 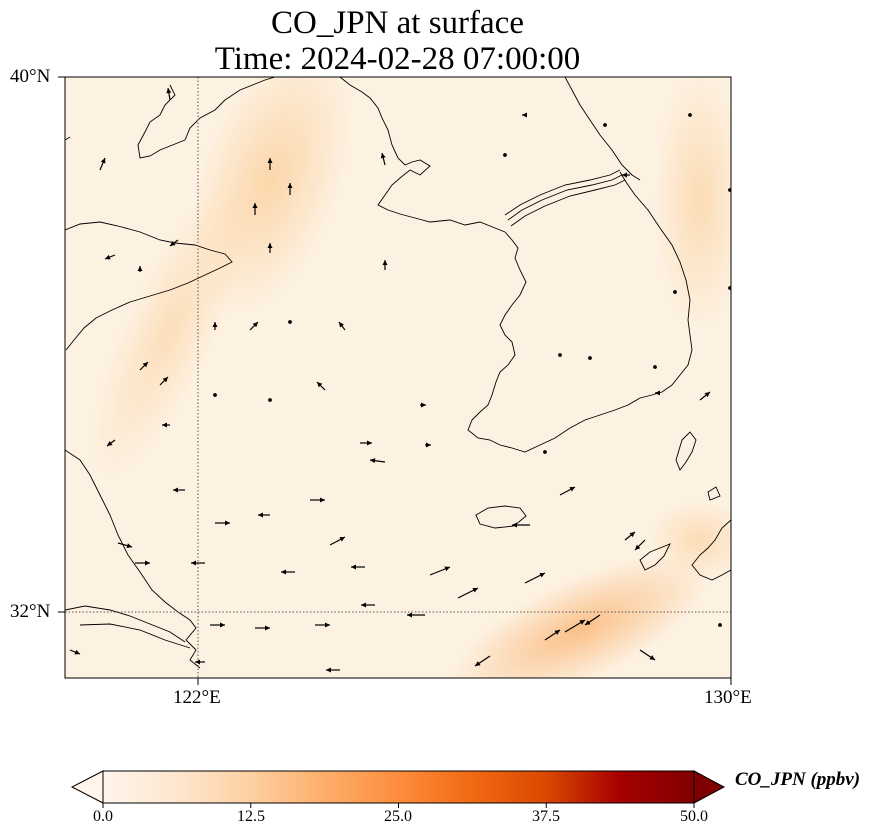 What do you see at coordinates (398, 787) in the screenshot?
I see `colorbar-gradient` at bounding box center [398, 787].